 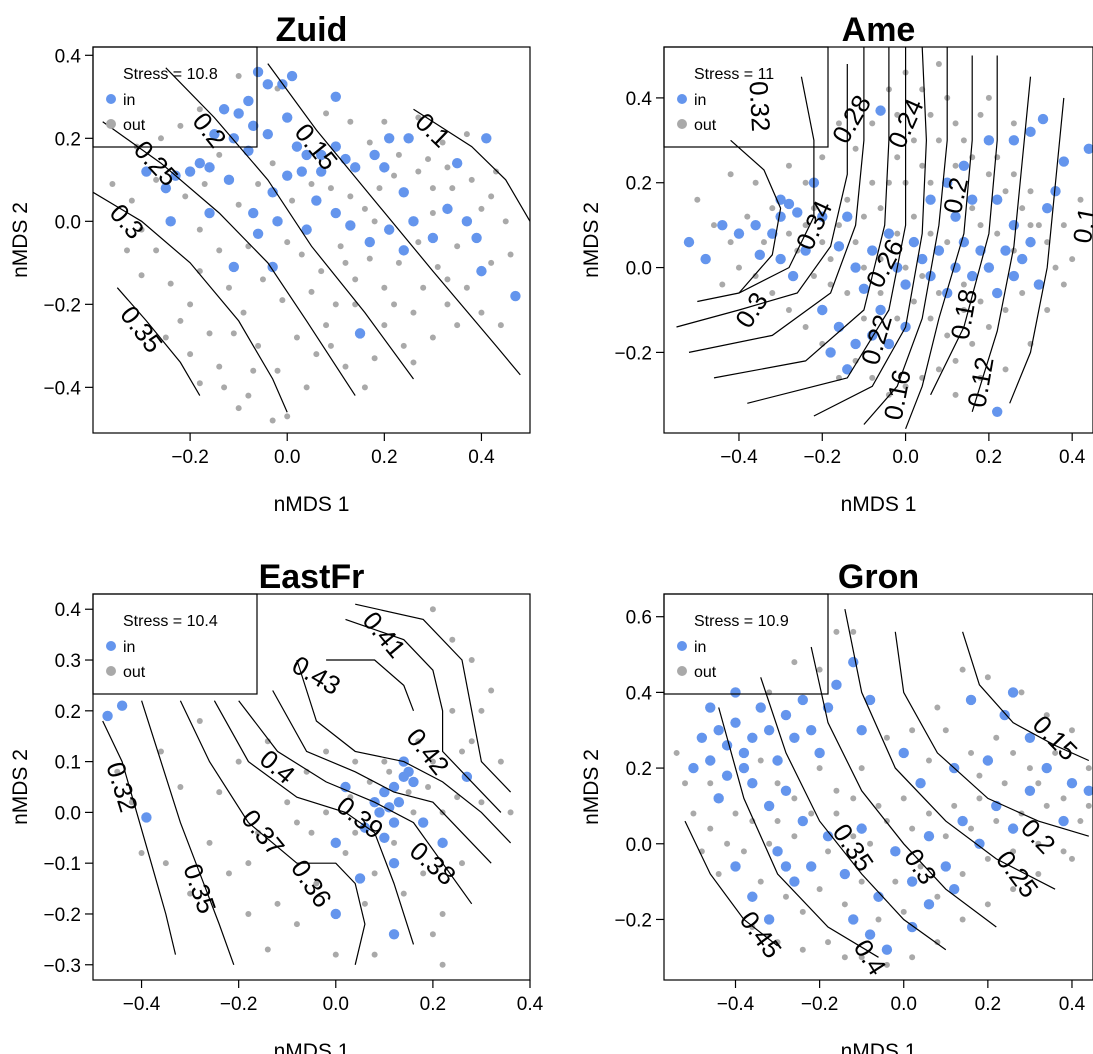 What do you see at coordinates (433, 863) in the screenshot?
I see `contour-label: 0.38` at bounding box center [433, 863].